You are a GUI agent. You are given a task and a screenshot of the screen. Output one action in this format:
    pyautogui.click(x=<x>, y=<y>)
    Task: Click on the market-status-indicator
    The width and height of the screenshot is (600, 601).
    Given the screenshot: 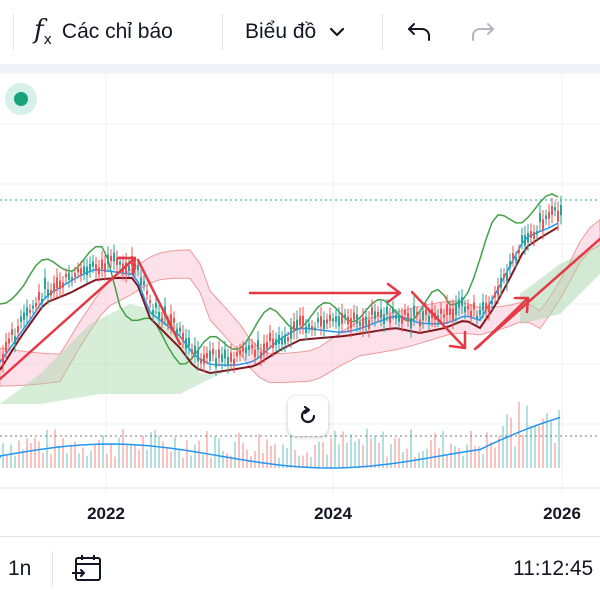 What is the action you would take?
    pyautogui.click(x=21, y=99)
    